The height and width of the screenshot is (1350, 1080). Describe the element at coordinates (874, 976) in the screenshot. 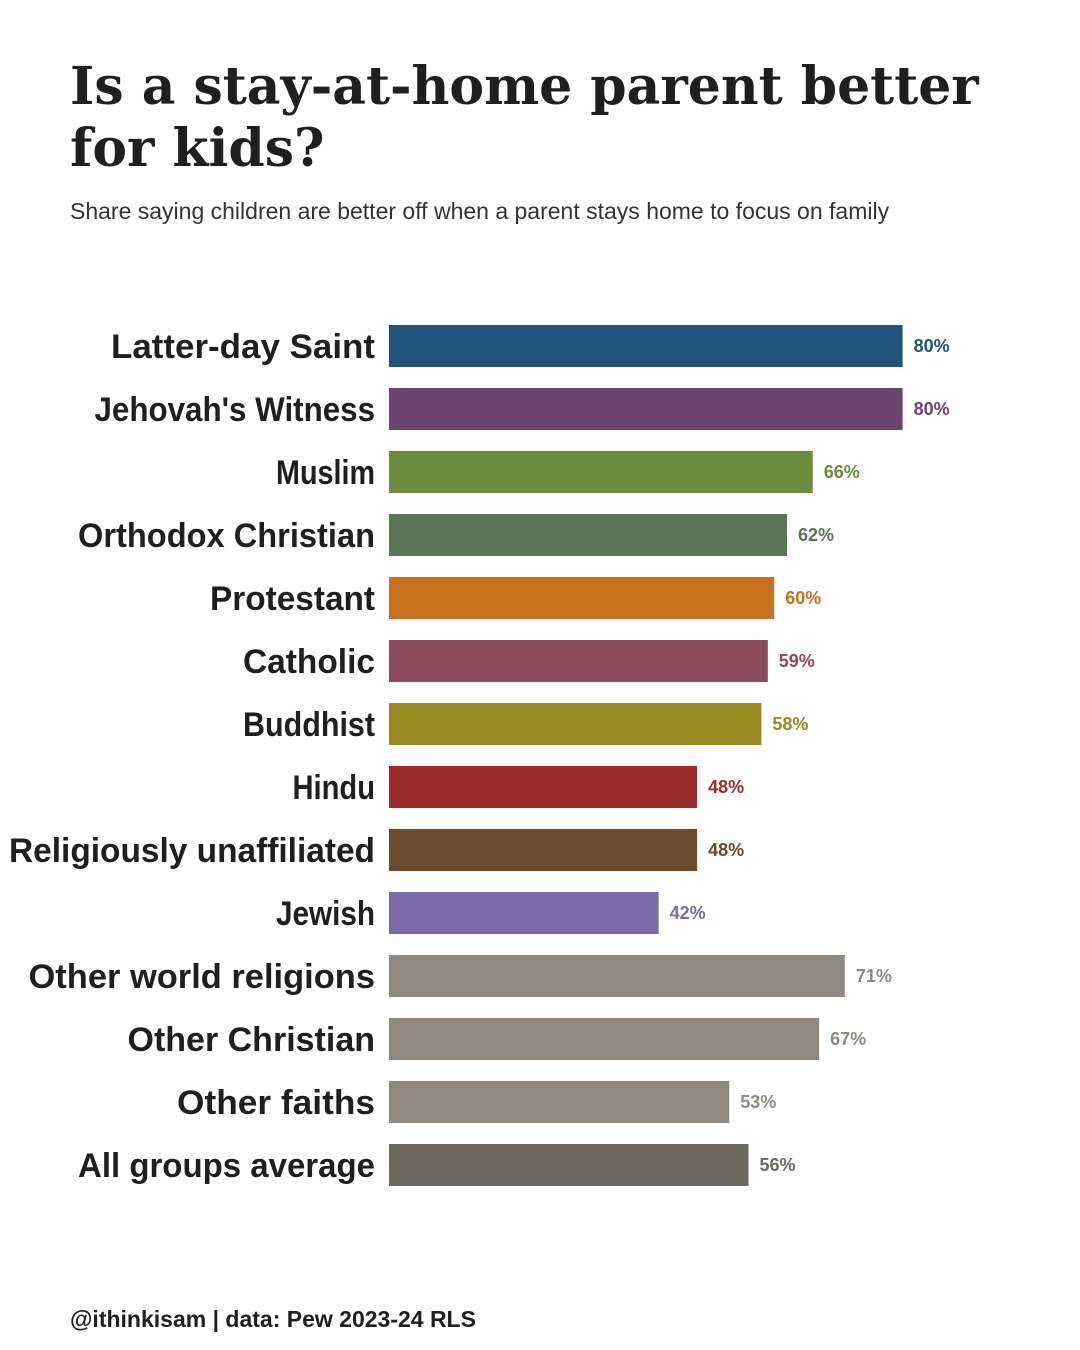

I see `value-label: 71%` at that location.